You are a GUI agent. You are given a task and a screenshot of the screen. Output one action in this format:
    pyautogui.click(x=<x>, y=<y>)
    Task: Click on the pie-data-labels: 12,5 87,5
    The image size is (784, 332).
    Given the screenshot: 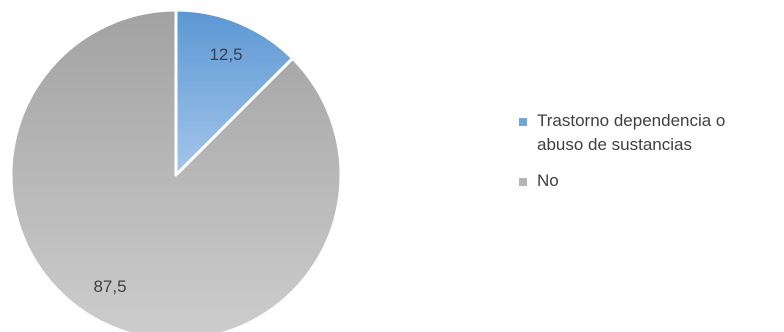 What is the action you would take?
    pyautogui.click(x=167, y=170)
    